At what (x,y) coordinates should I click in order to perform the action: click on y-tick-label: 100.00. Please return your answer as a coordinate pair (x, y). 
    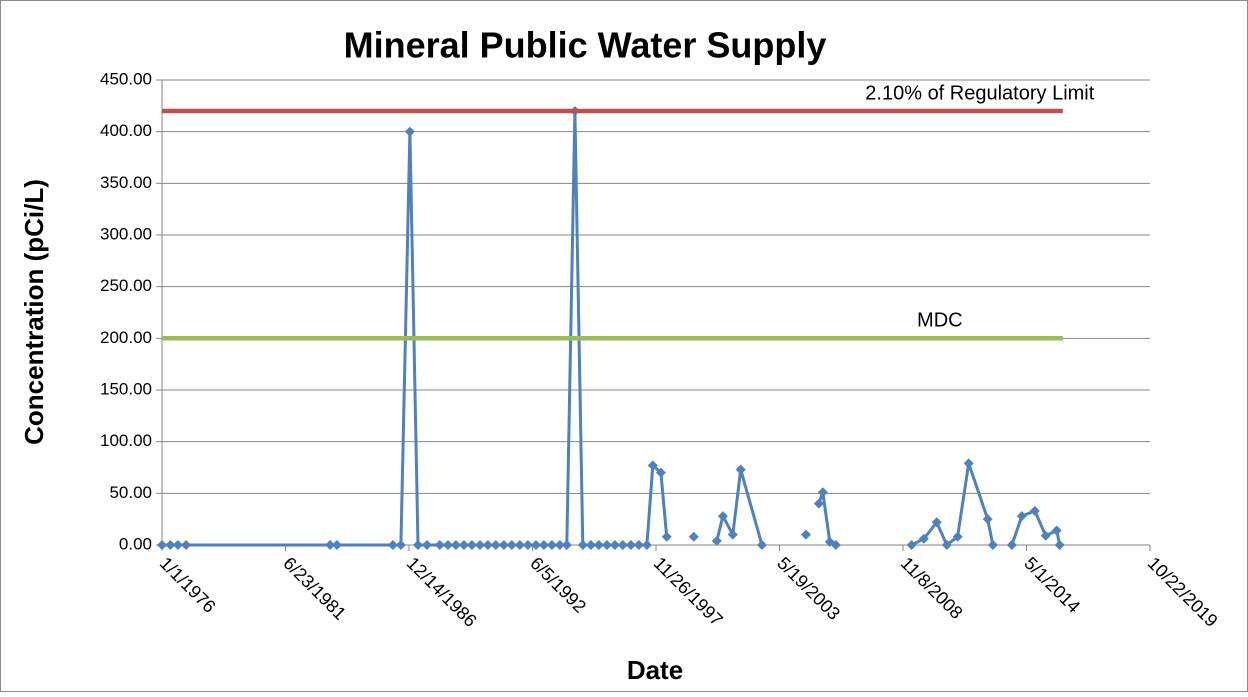
    Looking at the image, I should click on (126, 440).